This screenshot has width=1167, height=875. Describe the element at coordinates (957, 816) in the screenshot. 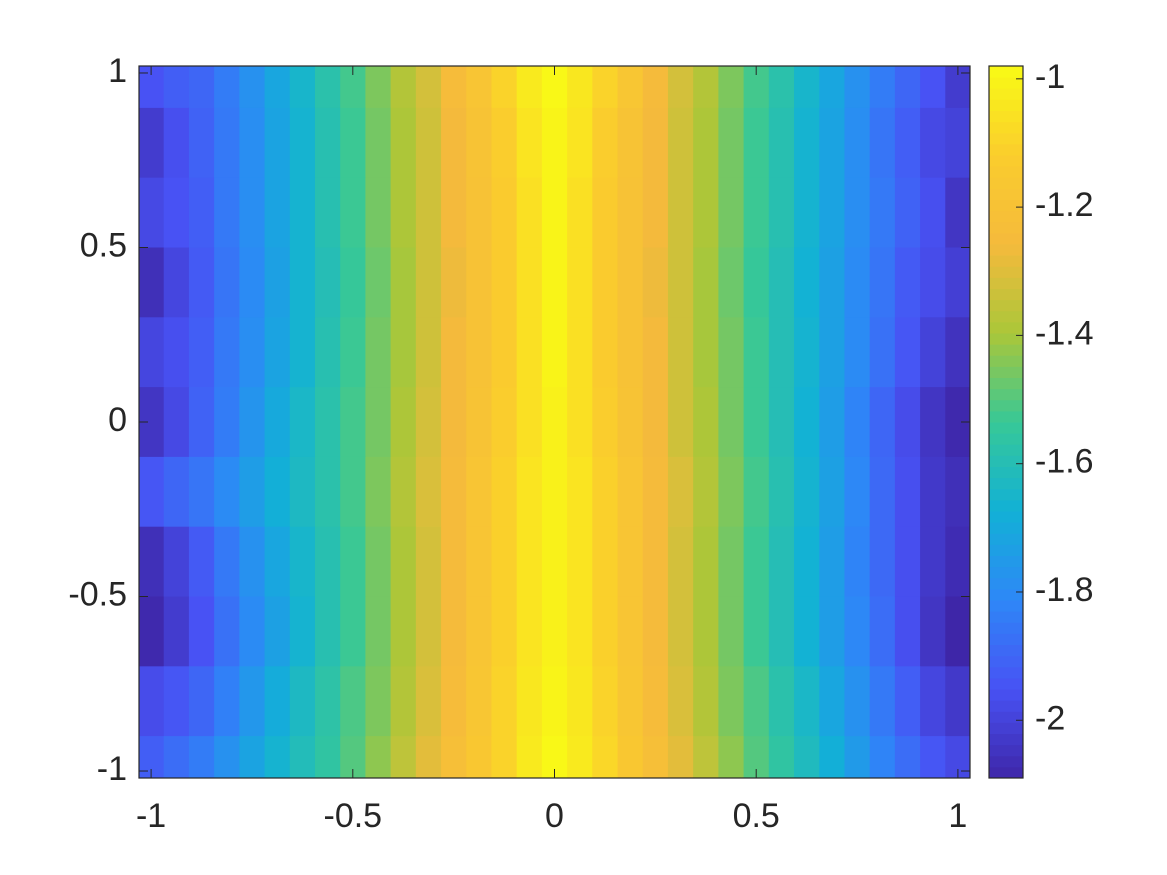

I see `x-tick-label: 1` at that location.